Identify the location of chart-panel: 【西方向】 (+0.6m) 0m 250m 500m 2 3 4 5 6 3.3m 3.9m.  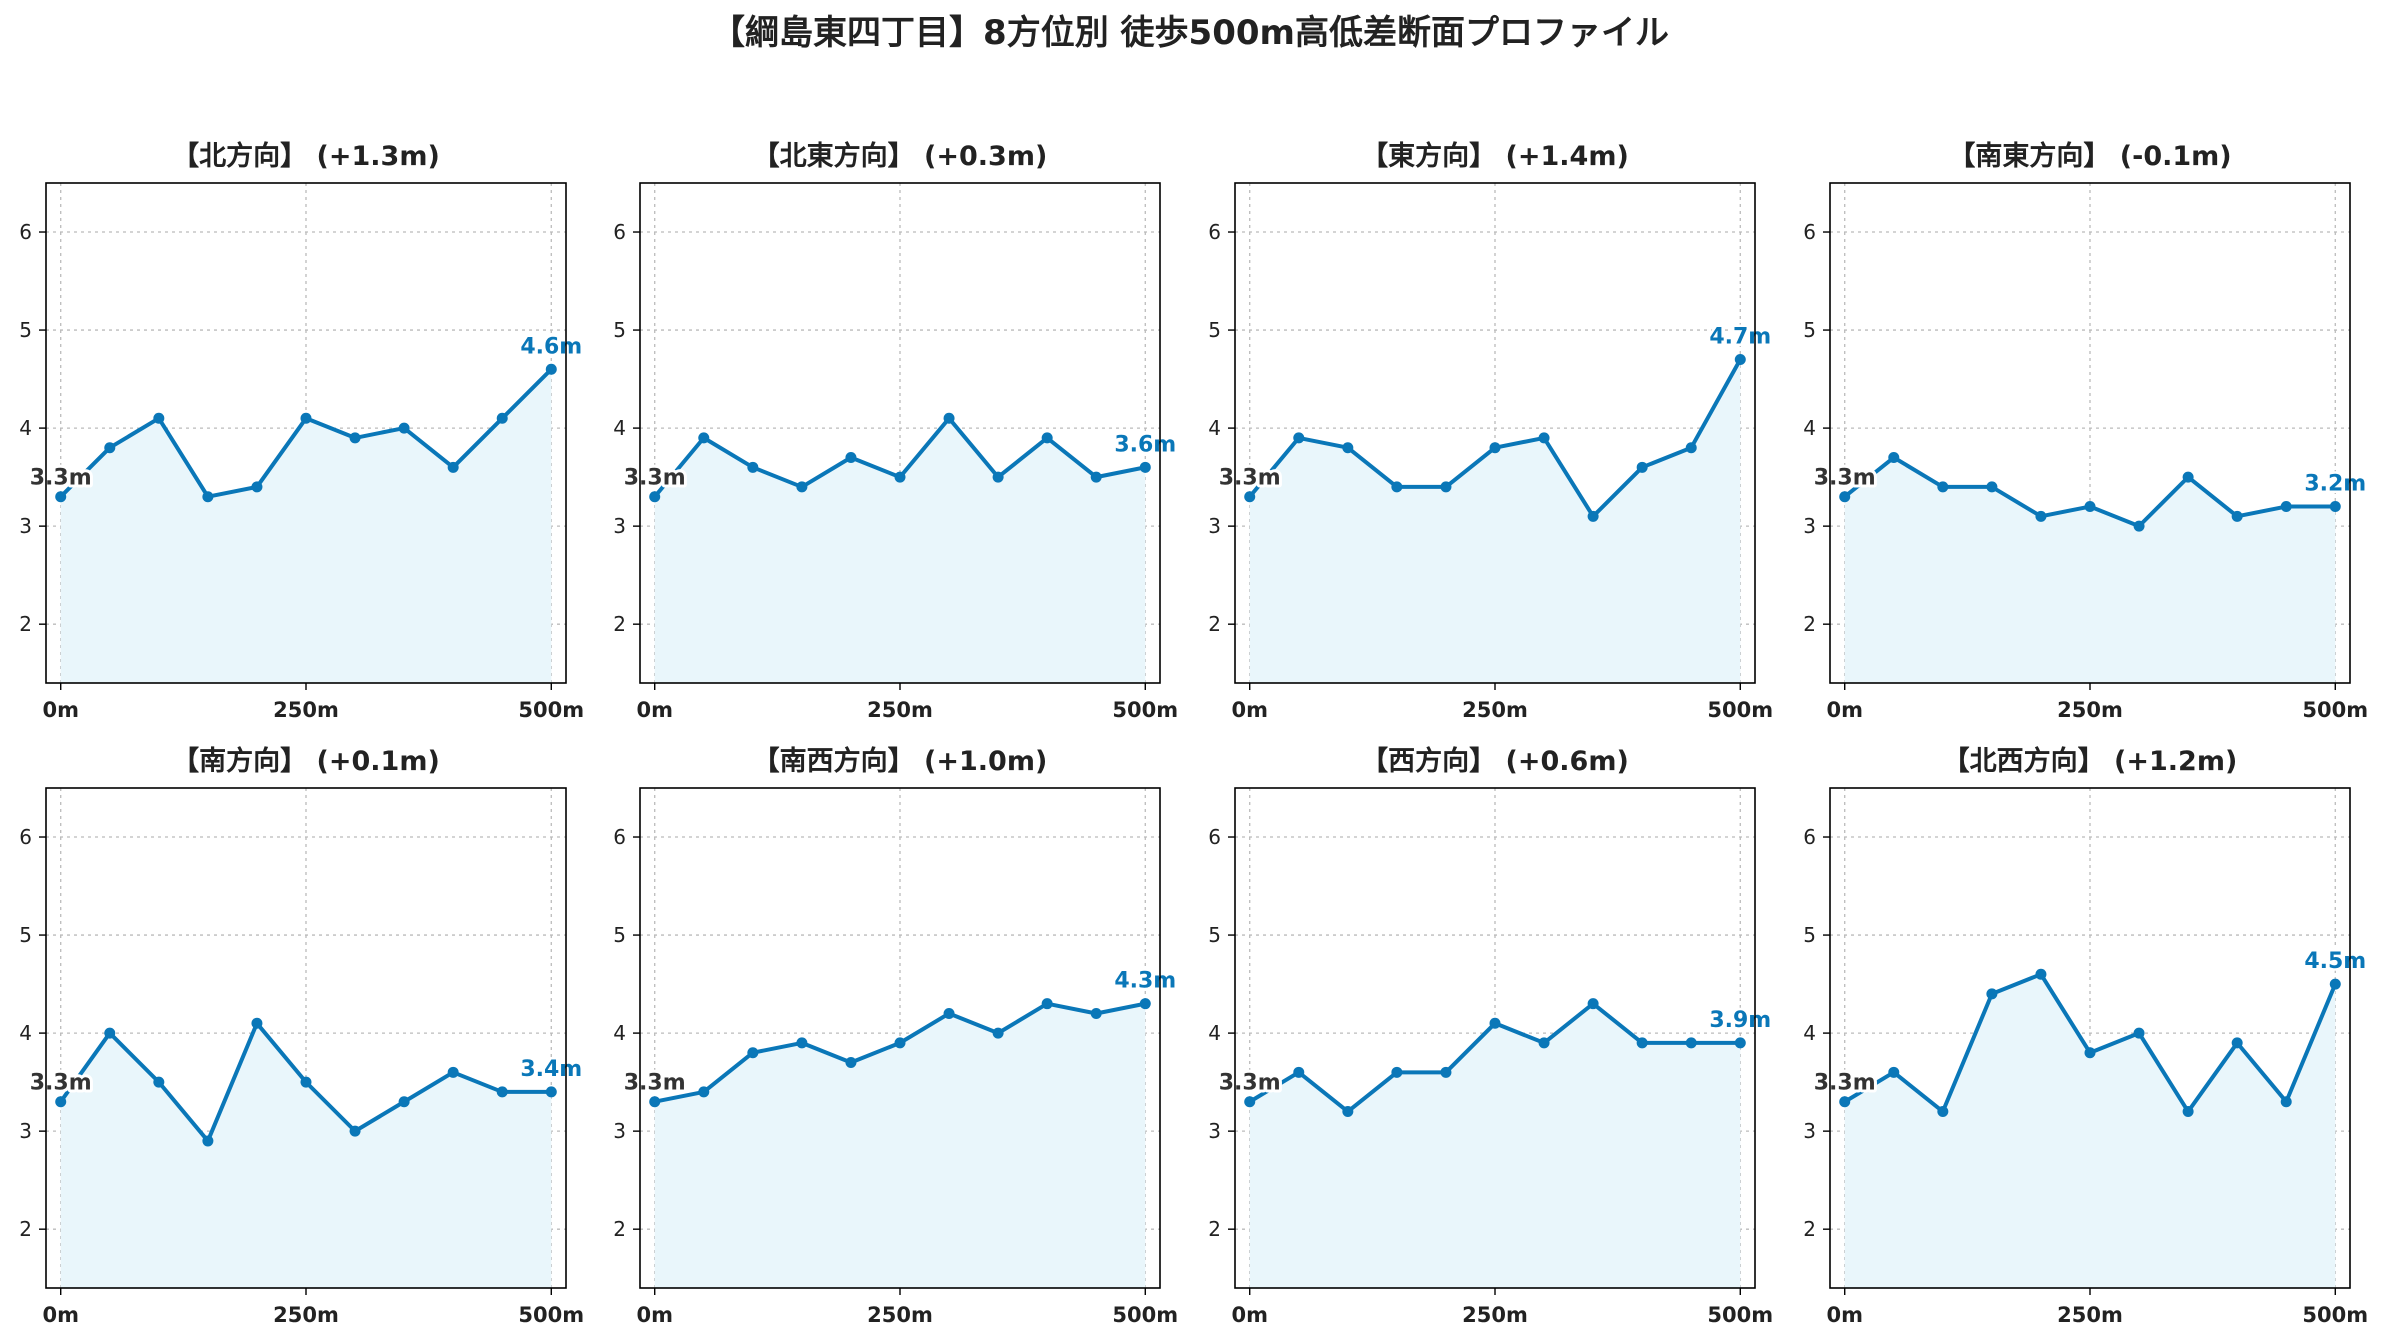
(1490, 1036).